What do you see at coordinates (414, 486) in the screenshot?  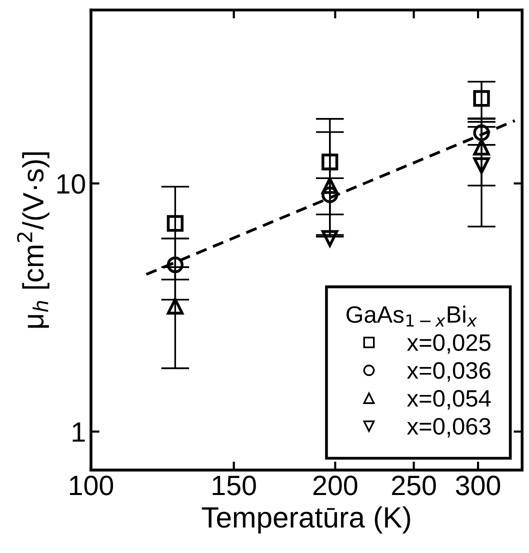 I see `x-tick-label: 250` at bounding box center [414, 486].